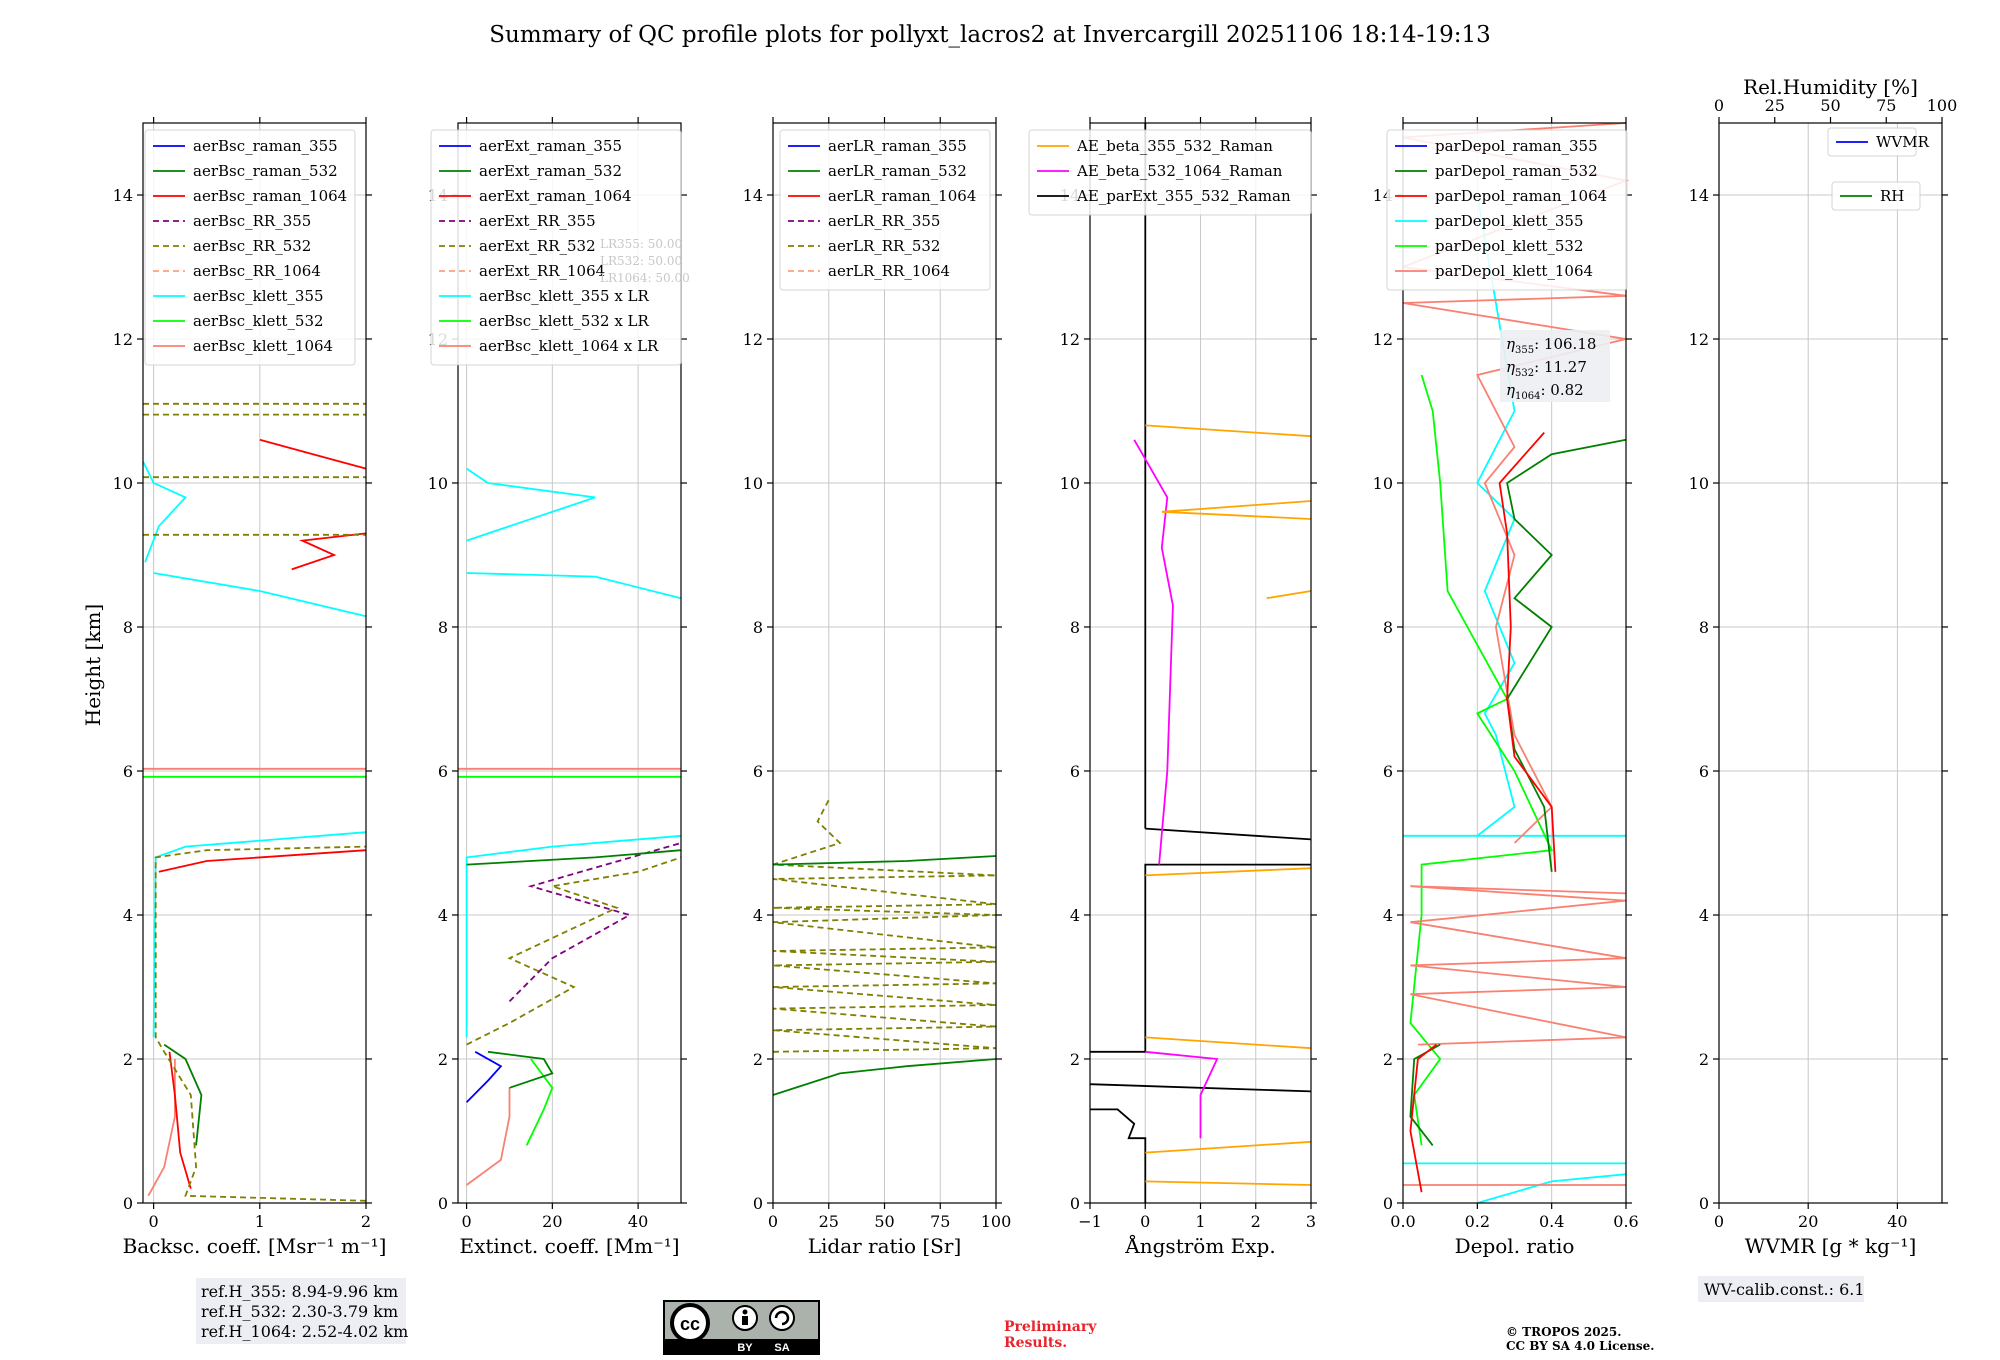 The height and width of the screenshot is (1360, 2000). What do you see at coordinates (564, 296) in the screenshot?
I see `legend-label: aerBsc_klett_355 x LR` at bounding box center [564, 296].